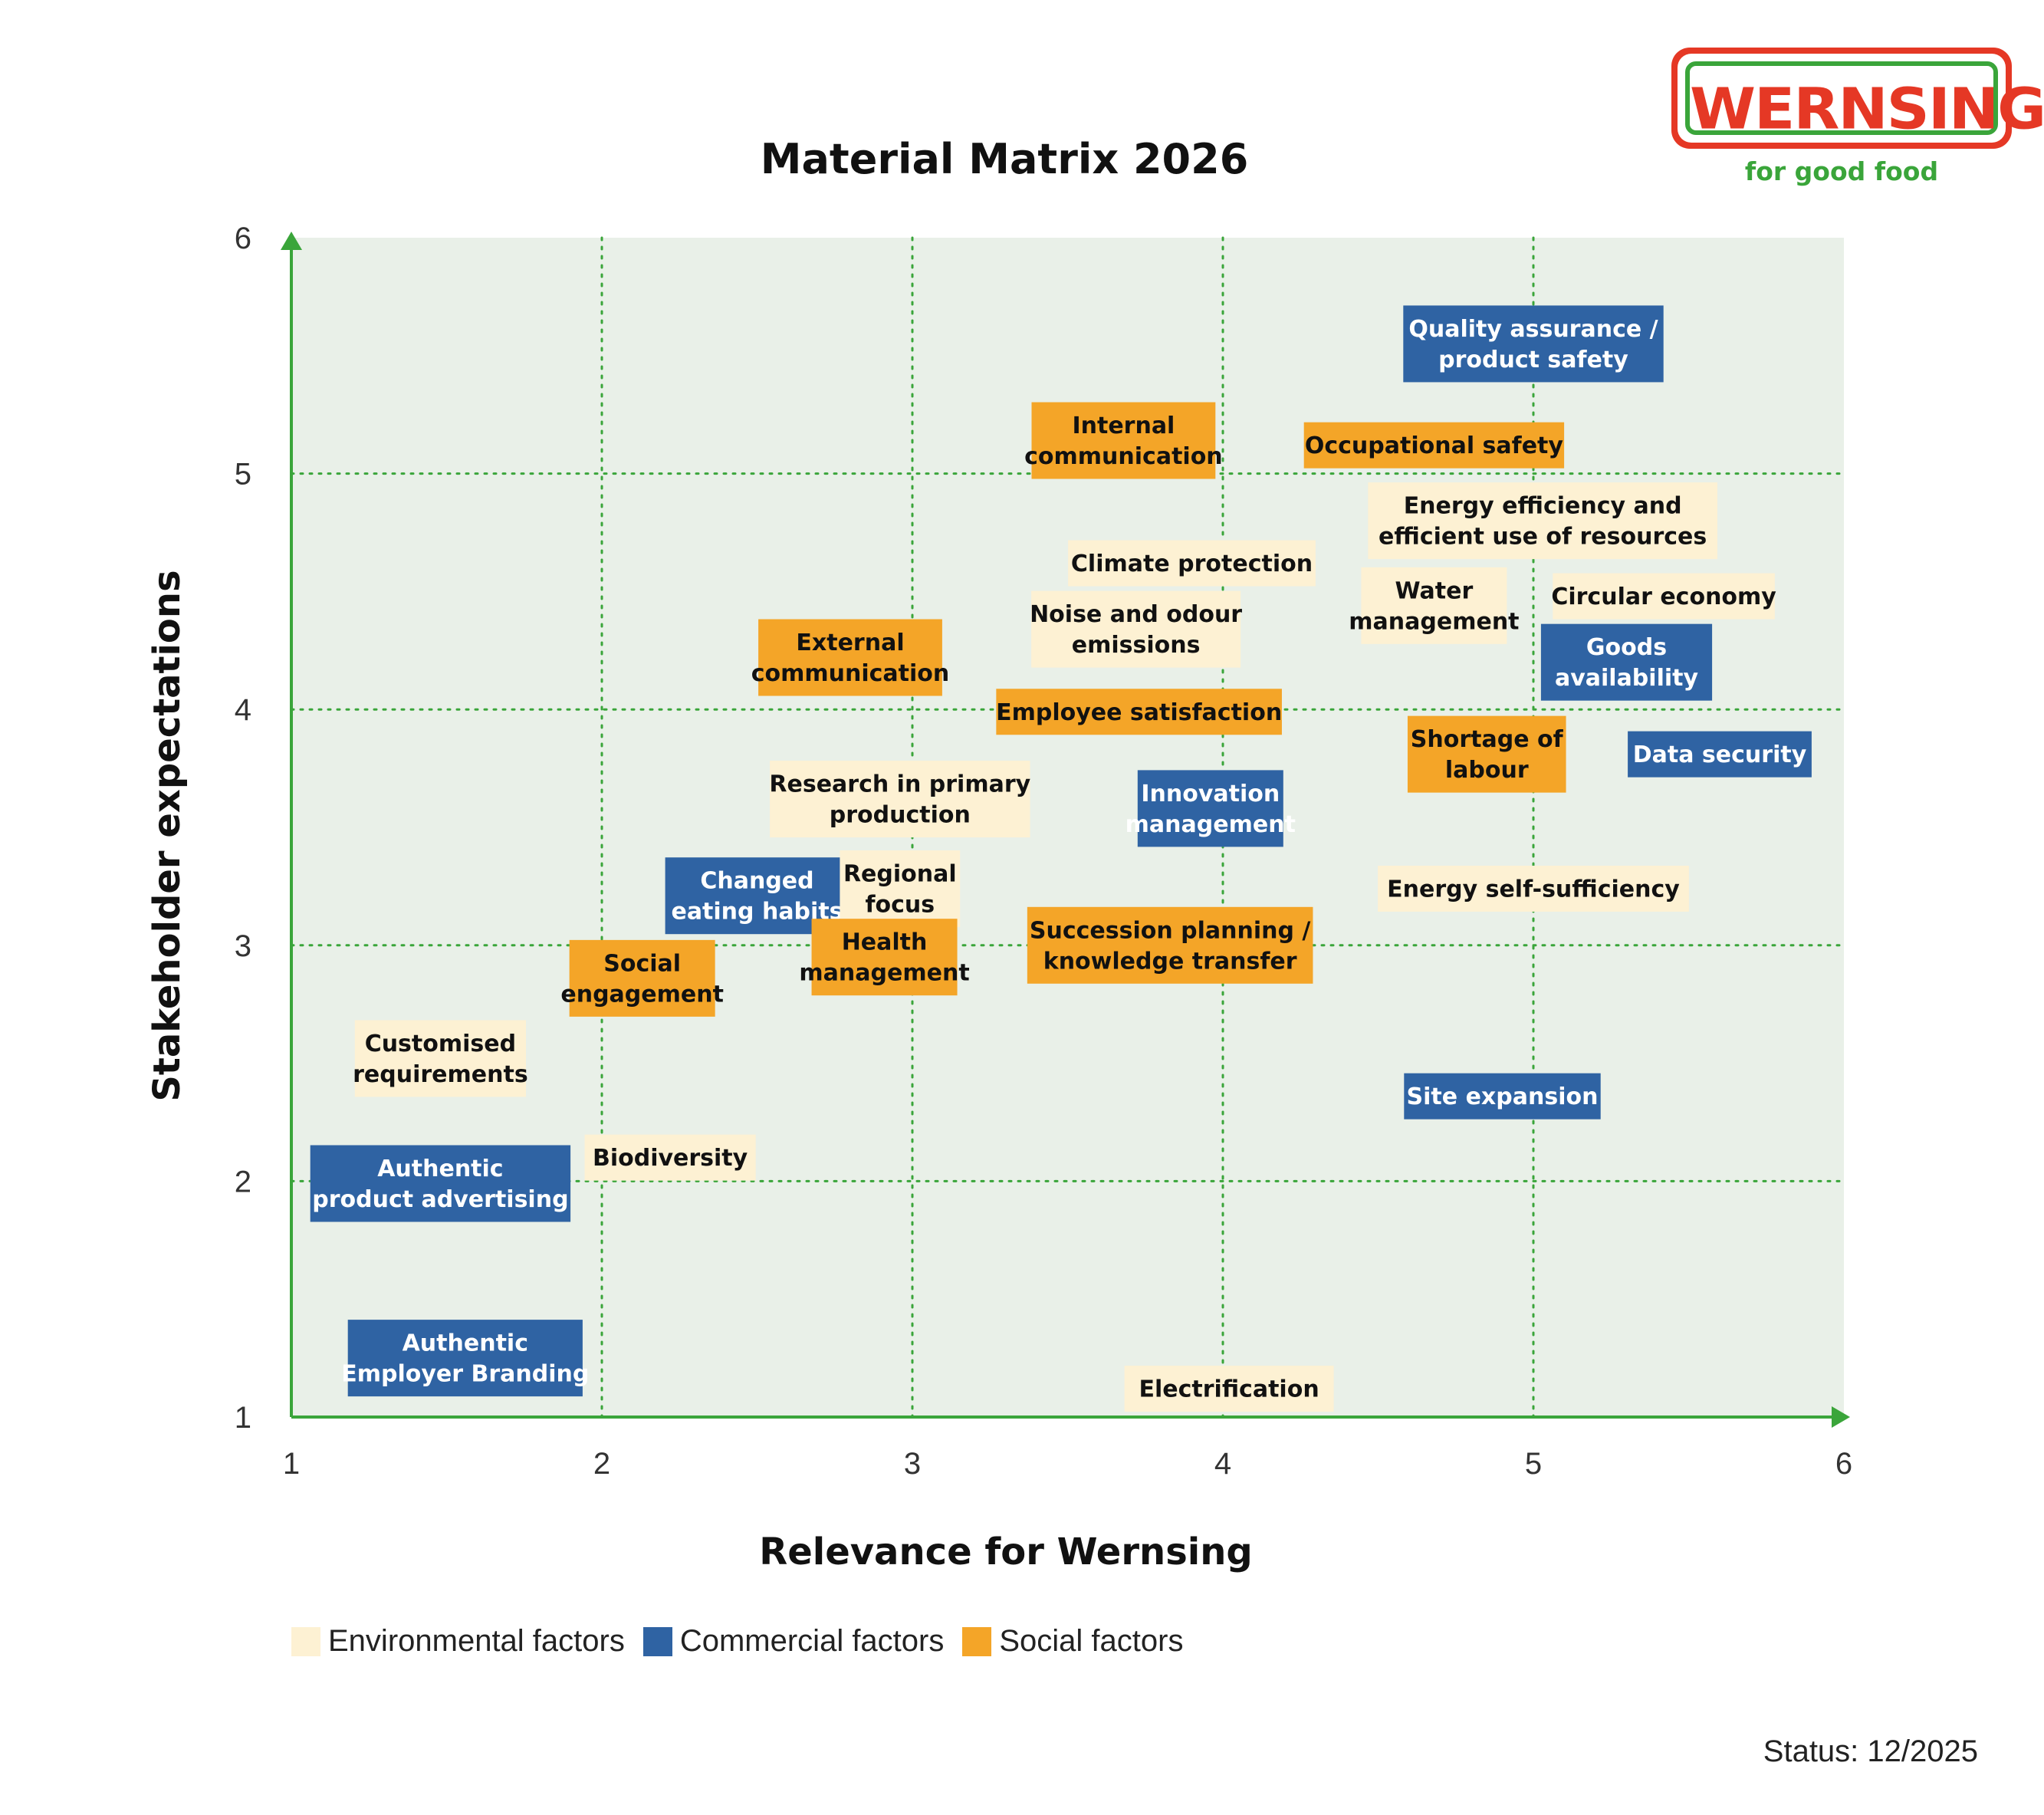 The width and height of the screenshot is (2044, 1815). I want to click on legend-label: Environmental factors, so click(476, 1641).